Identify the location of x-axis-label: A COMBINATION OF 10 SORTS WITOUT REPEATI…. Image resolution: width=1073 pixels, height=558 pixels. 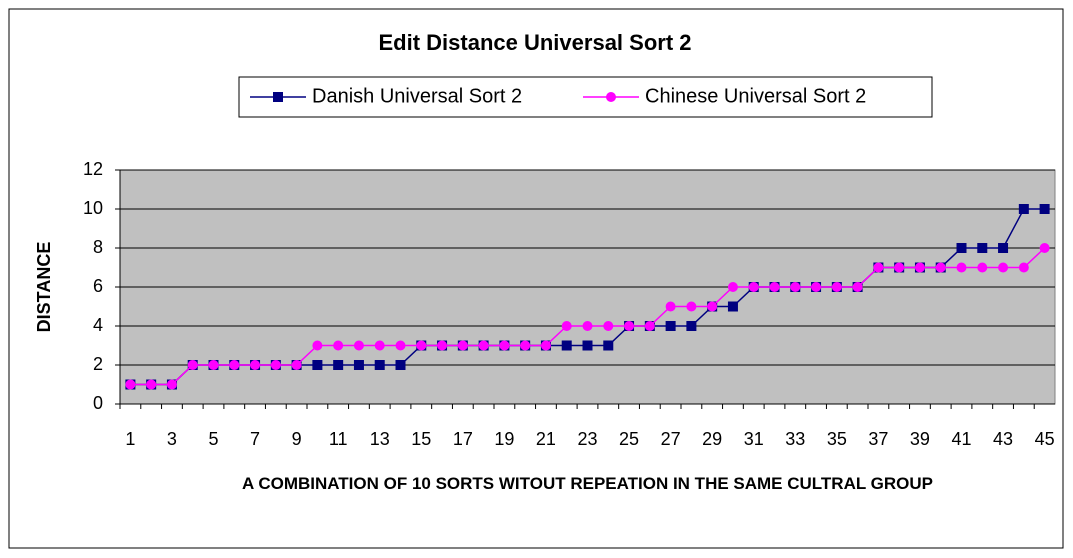
(587, 483).